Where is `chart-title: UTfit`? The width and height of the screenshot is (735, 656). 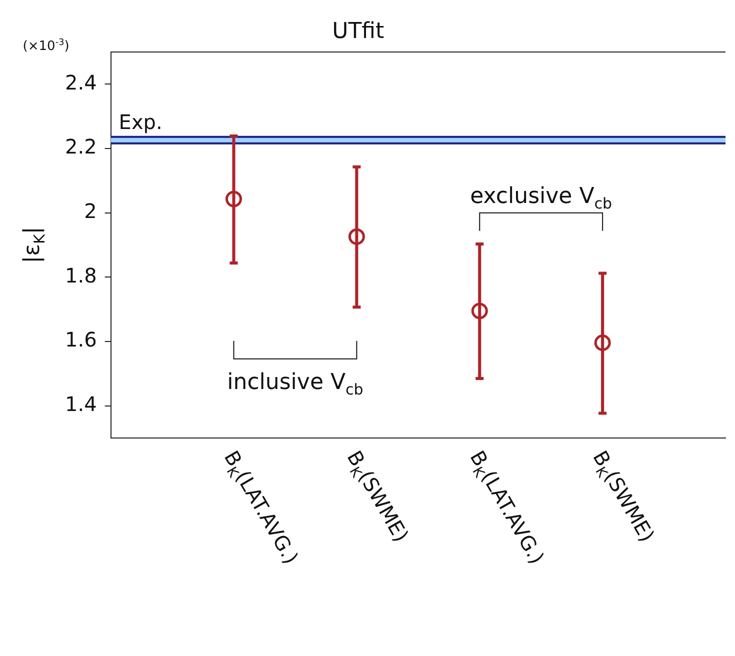
chart-title: UTfit is located at coordinates (358, 31).